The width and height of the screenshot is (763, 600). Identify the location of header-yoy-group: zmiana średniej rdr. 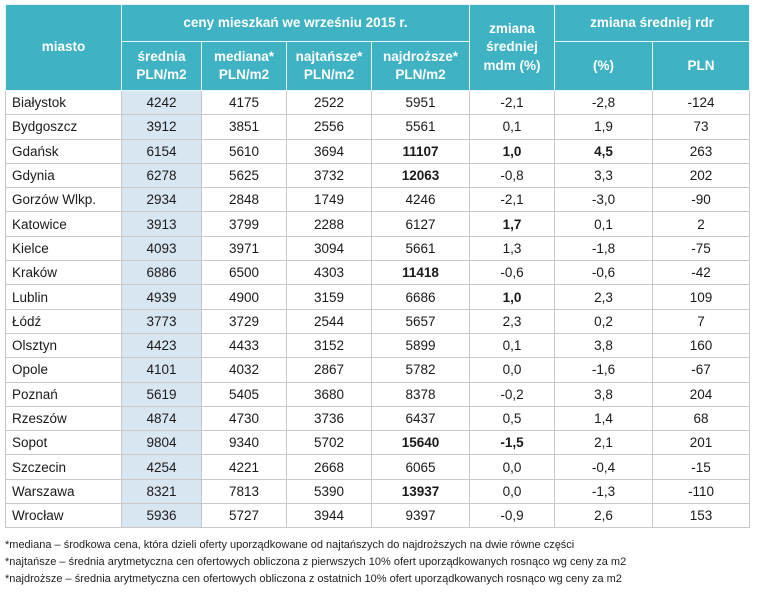
(652, 23).